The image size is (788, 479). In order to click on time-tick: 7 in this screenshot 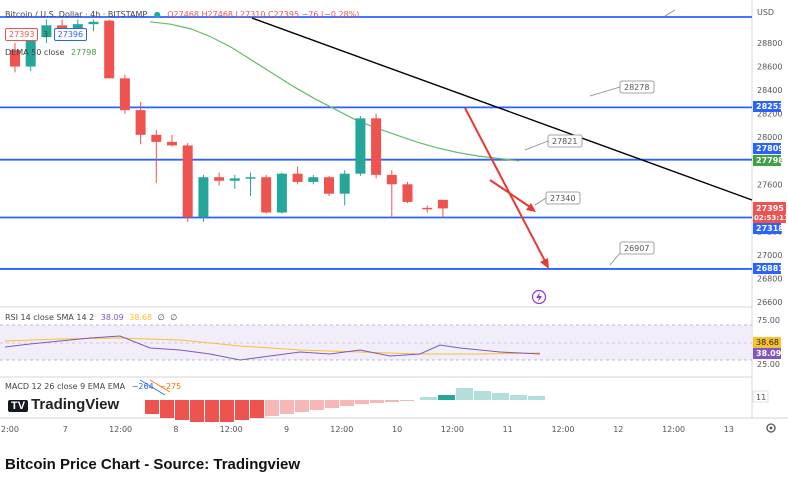, I will do `click(65, 429)`.